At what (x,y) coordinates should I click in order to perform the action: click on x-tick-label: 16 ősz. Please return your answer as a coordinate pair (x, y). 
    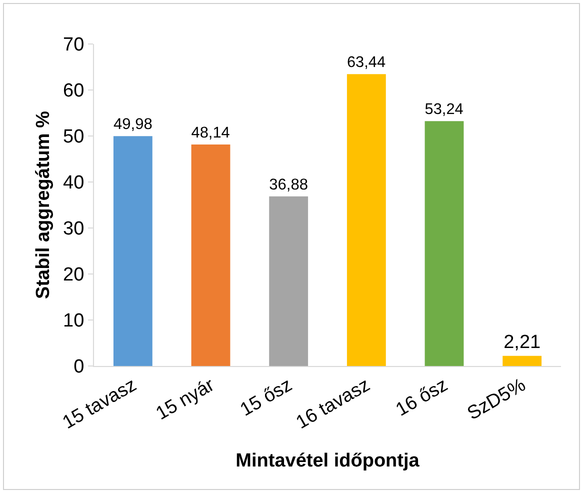
    Looking at the image, I should click on (422, 397).